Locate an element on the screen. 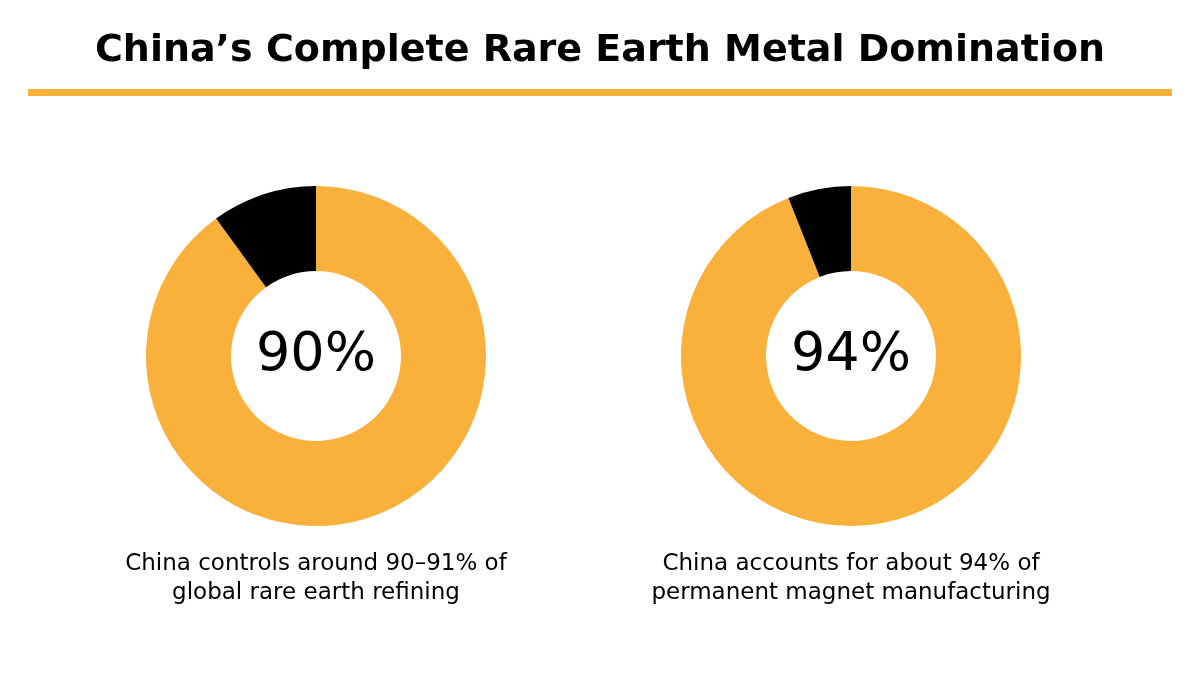  data-label: 90% is located at coordinates (316, 352).